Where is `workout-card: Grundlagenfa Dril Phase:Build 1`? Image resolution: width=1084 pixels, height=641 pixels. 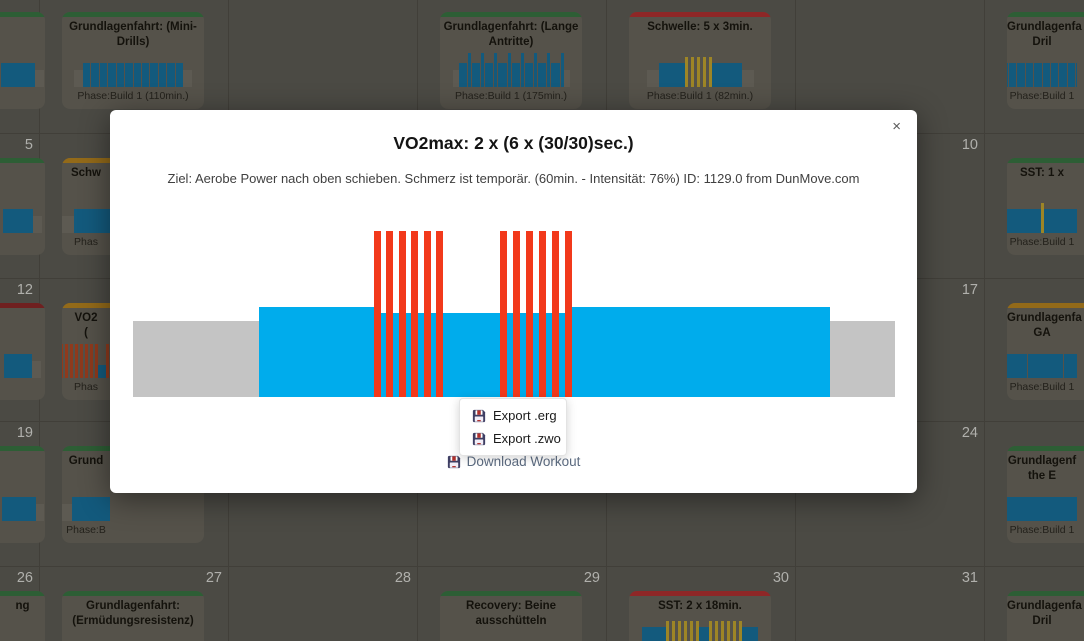
workout-card: Grundlagenfa Dril Phase:Build 1 is located at coordinates (1045, 60).